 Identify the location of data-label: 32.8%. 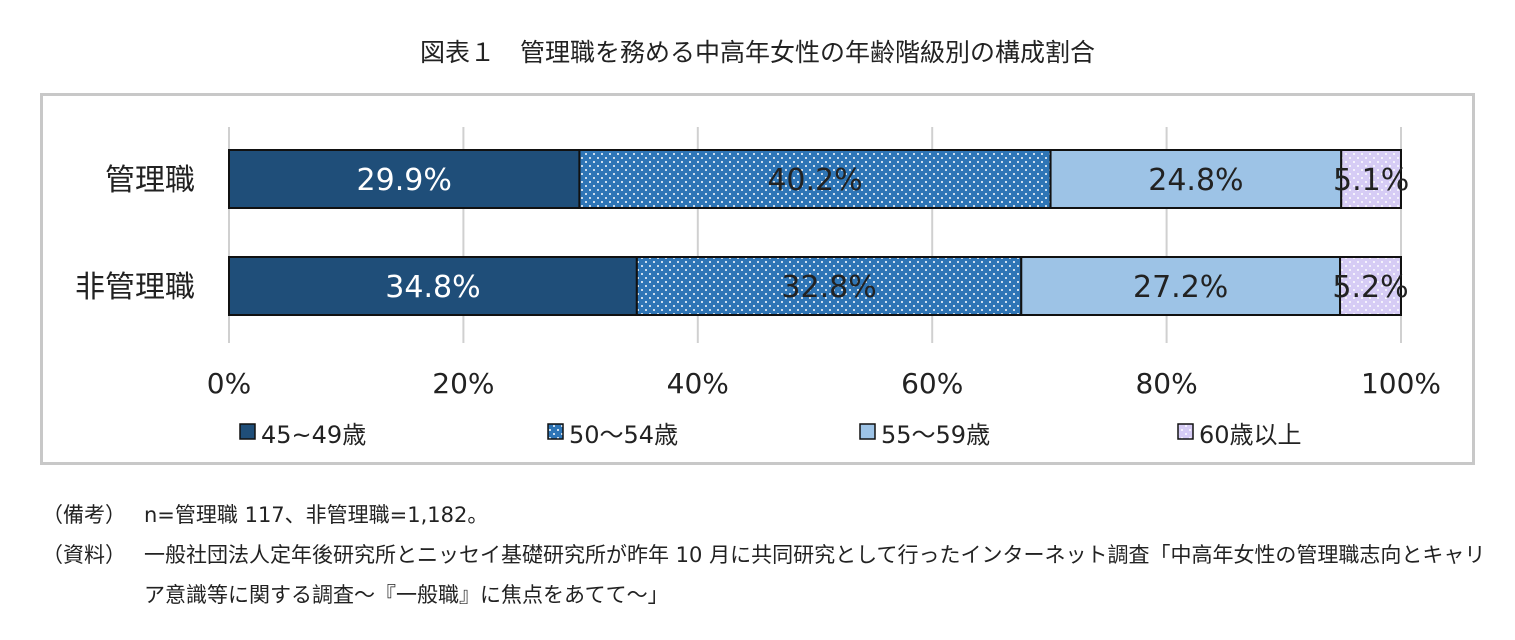
(828, 287).